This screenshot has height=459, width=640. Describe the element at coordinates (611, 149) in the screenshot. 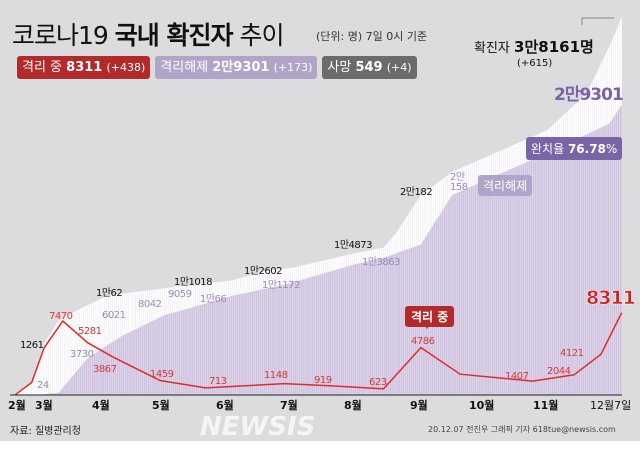

I see `recovery-unit: %` at that location.